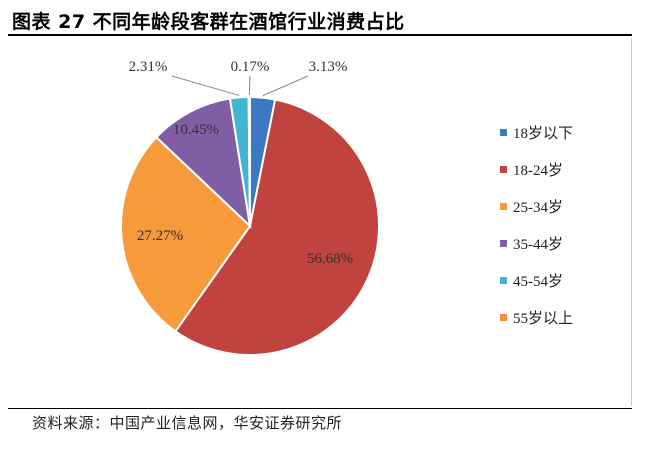  Describe the element at coordinates (543, 133) in the screenshot. I see `legend-label-1: 18岁以下` at that location.